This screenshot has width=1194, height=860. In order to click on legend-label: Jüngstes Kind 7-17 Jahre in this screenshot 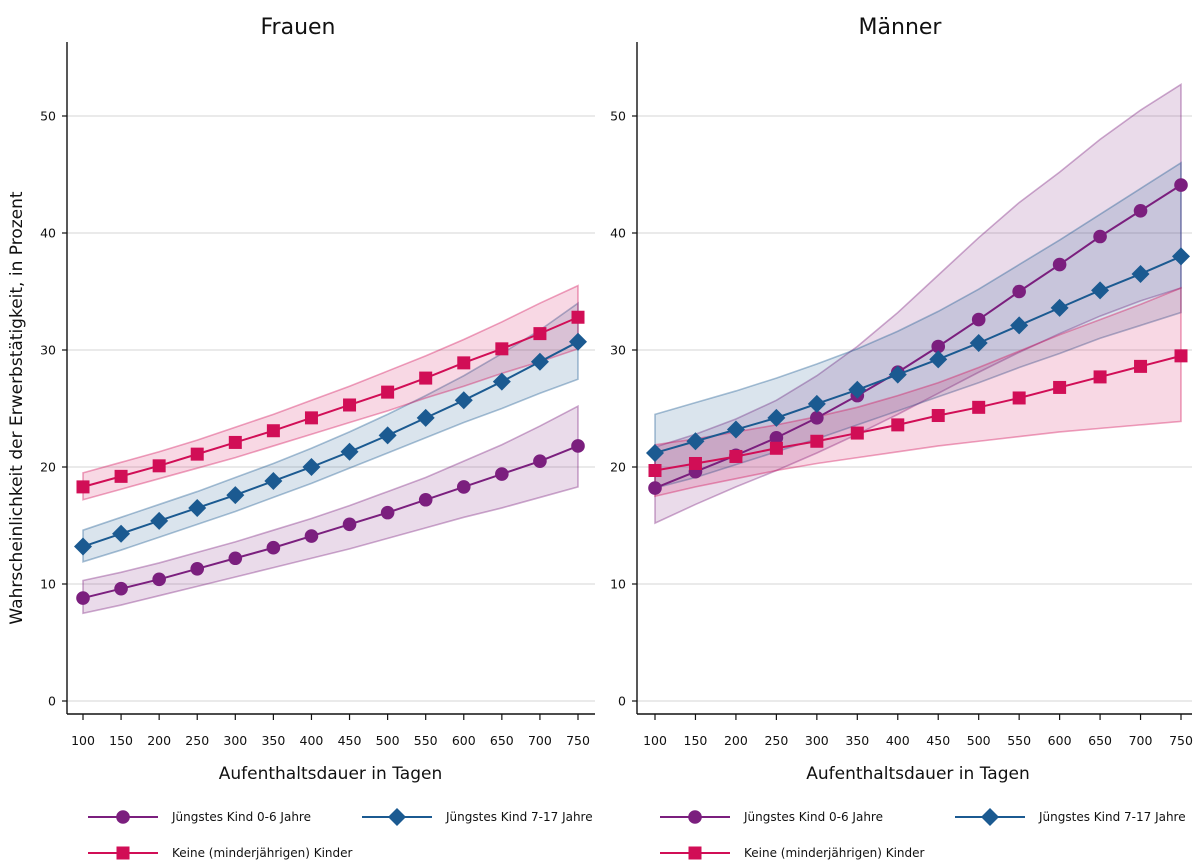, I will do `click(519, 817)`.